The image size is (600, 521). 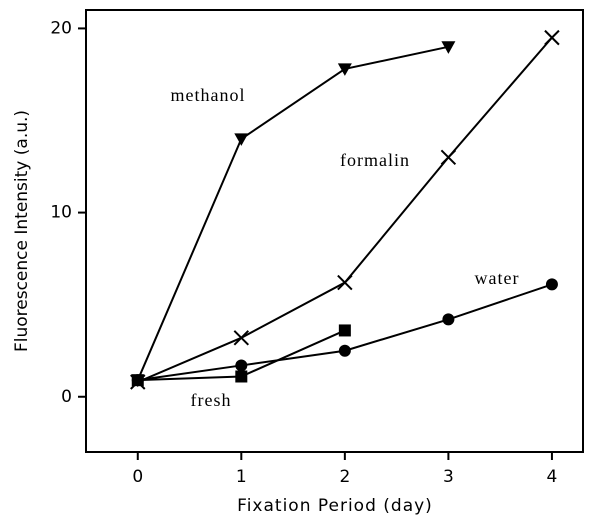 What do you see at coordinates (208, 95) in the screenshot?
I see `series-label: methanol` at bounding box center [208, 95].